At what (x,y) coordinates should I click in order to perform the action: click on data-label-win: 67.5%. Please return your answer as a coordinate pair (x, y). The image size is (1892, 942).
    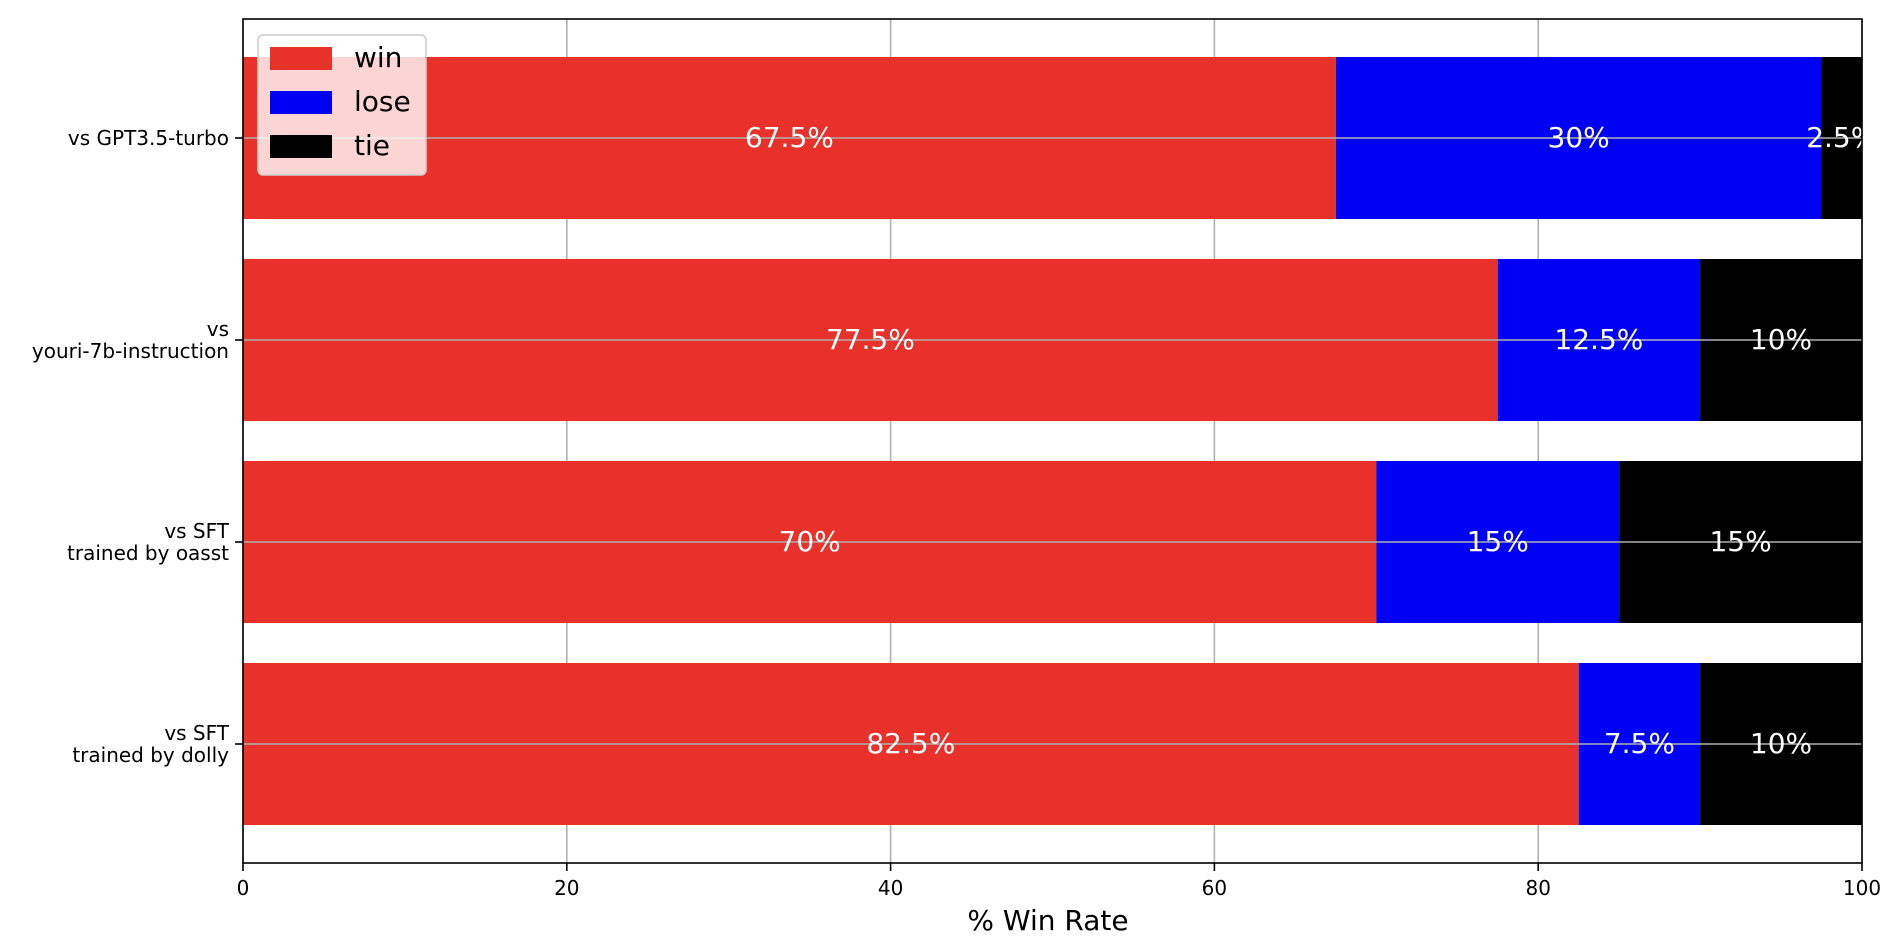
    Looking at the image, I should click on (789, 137).